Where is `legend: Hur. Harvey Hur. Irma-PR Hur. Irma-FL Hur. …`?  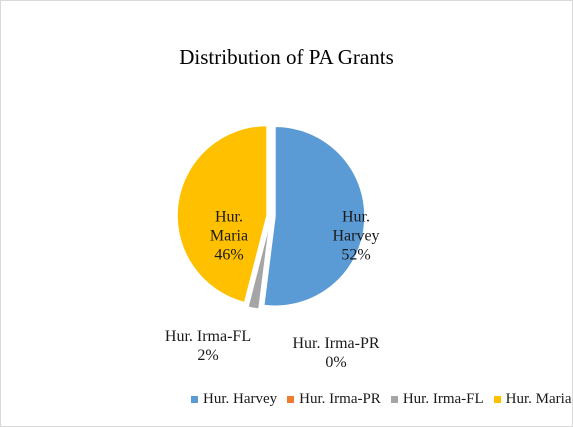 legend: Hur. Harvey Hur. Irma-PR Hur. Irma-FL Hur. … is located at coordinates (381, 399).